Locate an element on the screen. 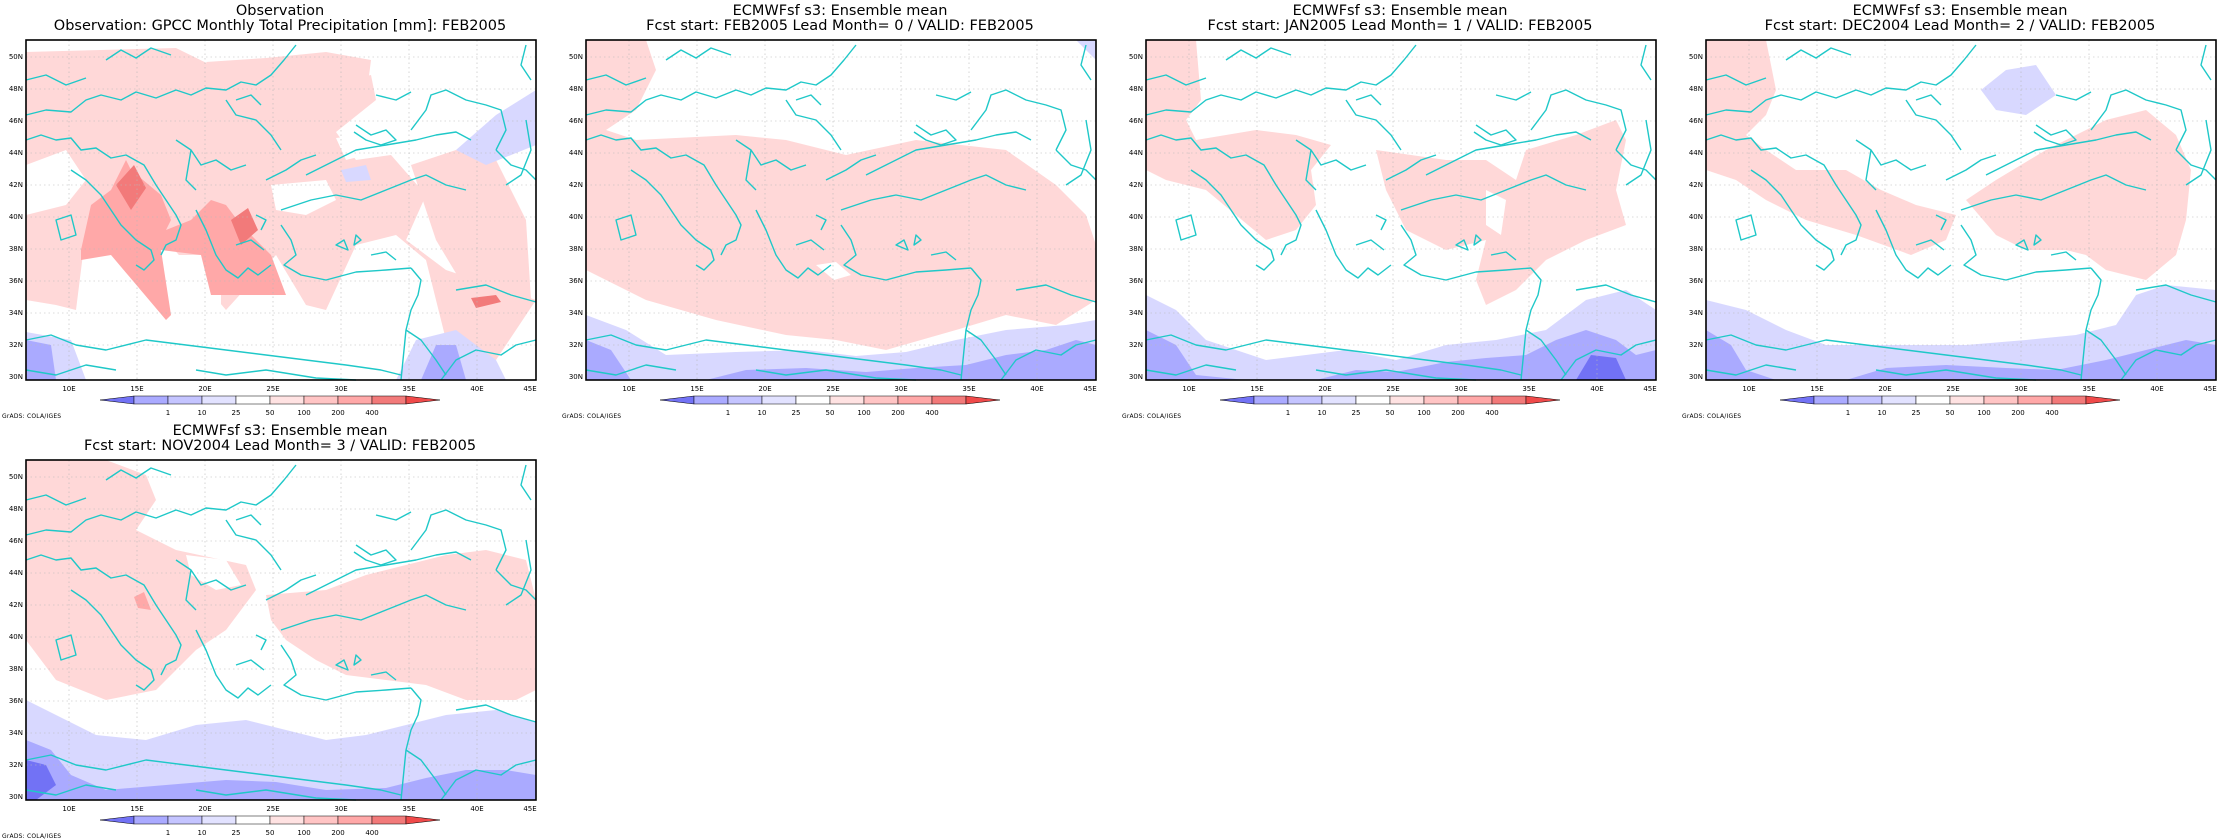 This screenshot has width=2240, height=840. colorbar-label: 1 is located at coordinates (1288, 413).